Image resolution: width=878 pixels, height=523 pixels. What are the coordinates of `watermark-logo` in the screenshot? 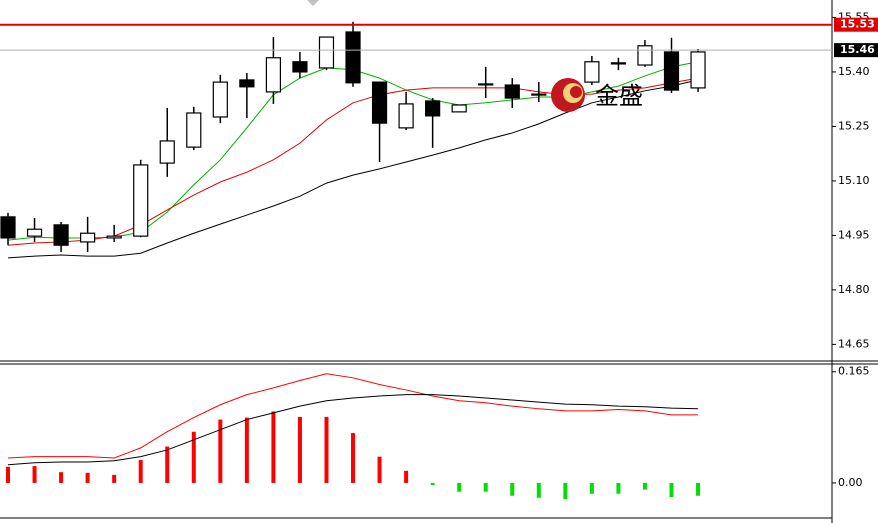 It's located at (576, 92).